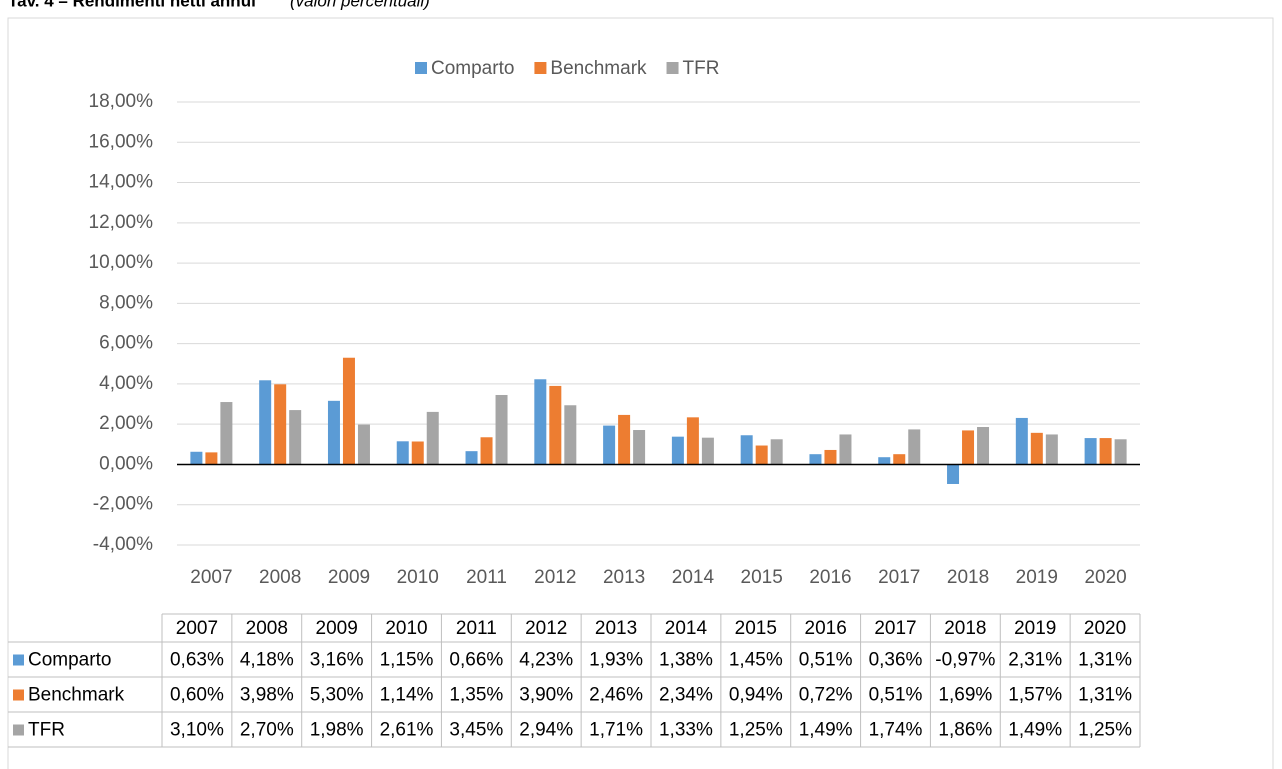 The height and width of the screenshot is (769, 1282). I want to click on table-cell: 1,38%, so click(686, 660).